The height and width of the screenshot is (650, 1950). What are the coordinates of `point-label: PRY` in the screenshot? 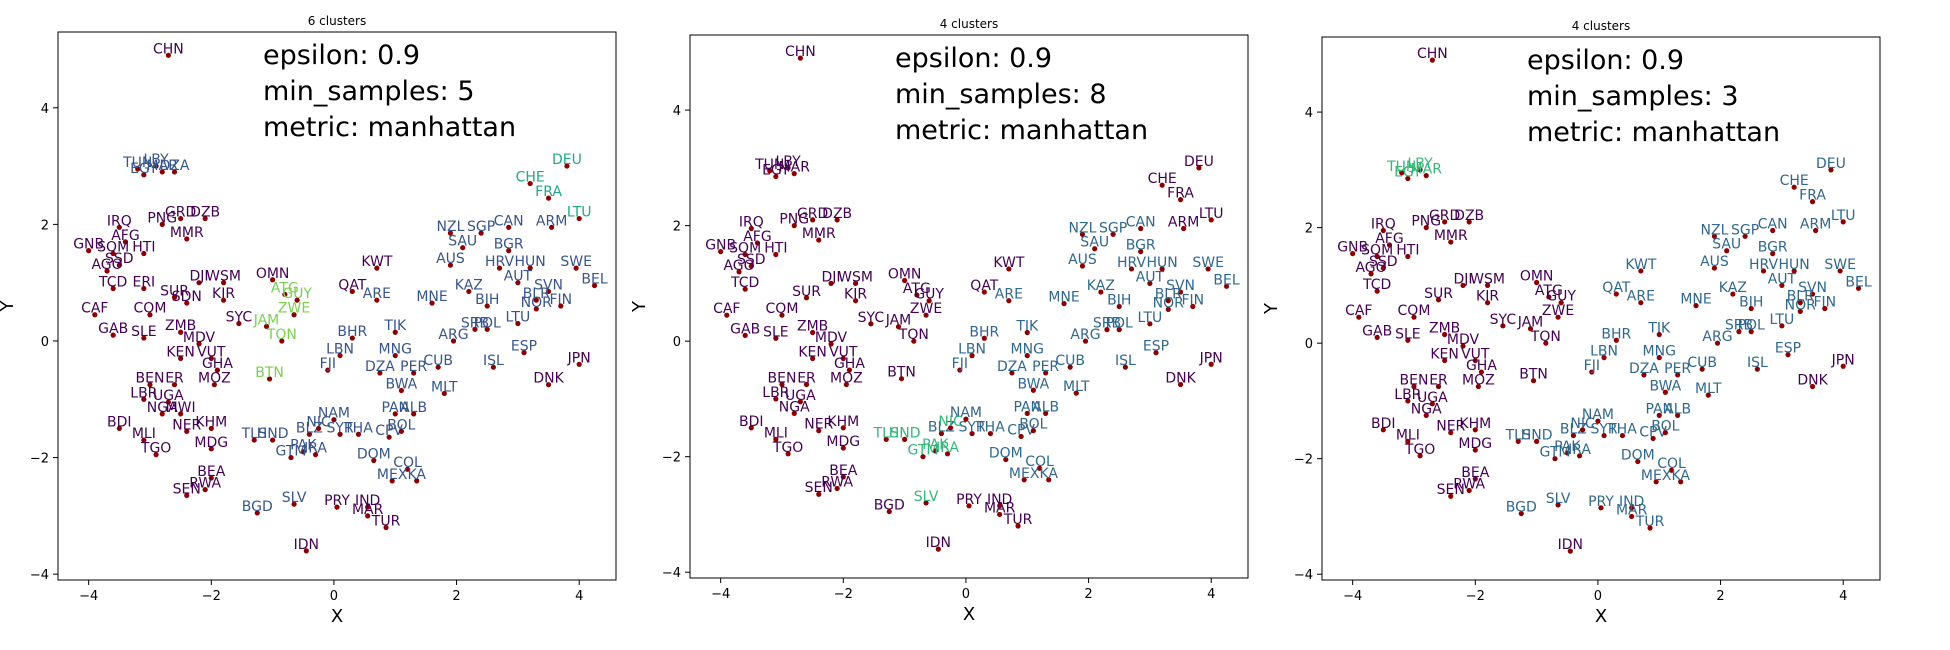 It's located at (1601, 502).